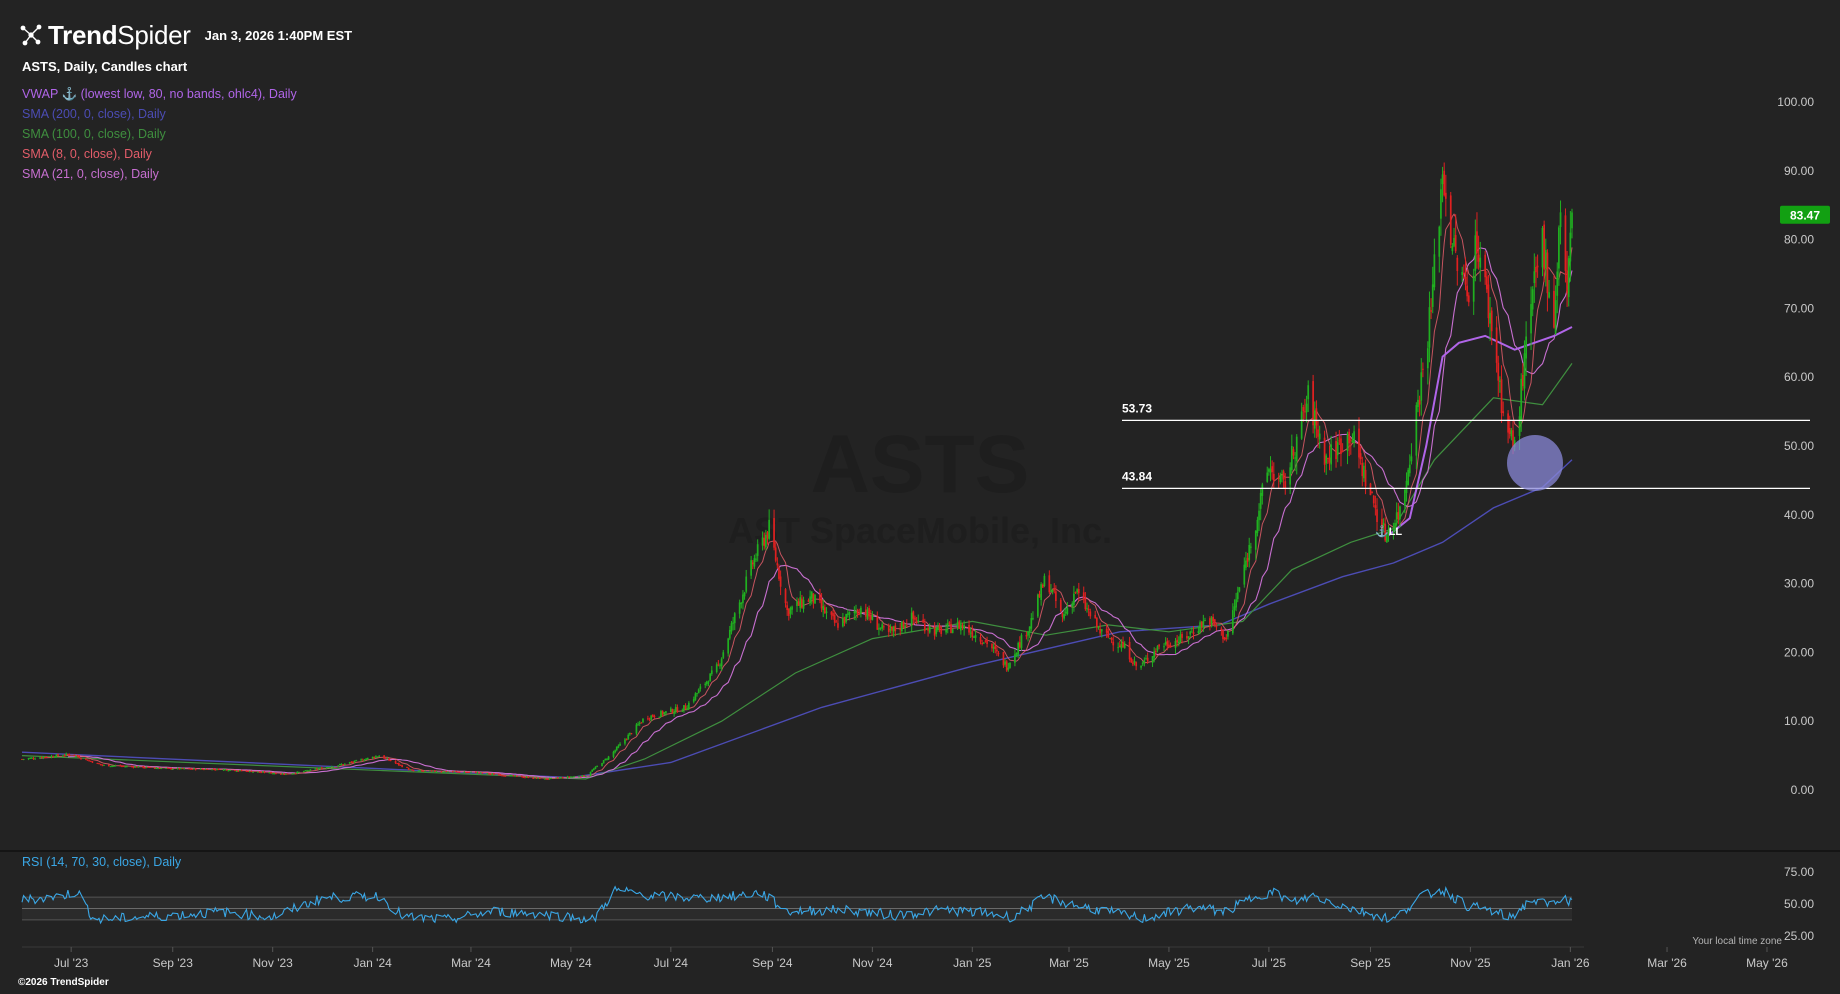 The width and height of the screenshot is (1840, 994). What do you see at coordinates (571, 963) in the screenshot?
I see `x-tick-label: May '24` at bounding box center [571, 963].